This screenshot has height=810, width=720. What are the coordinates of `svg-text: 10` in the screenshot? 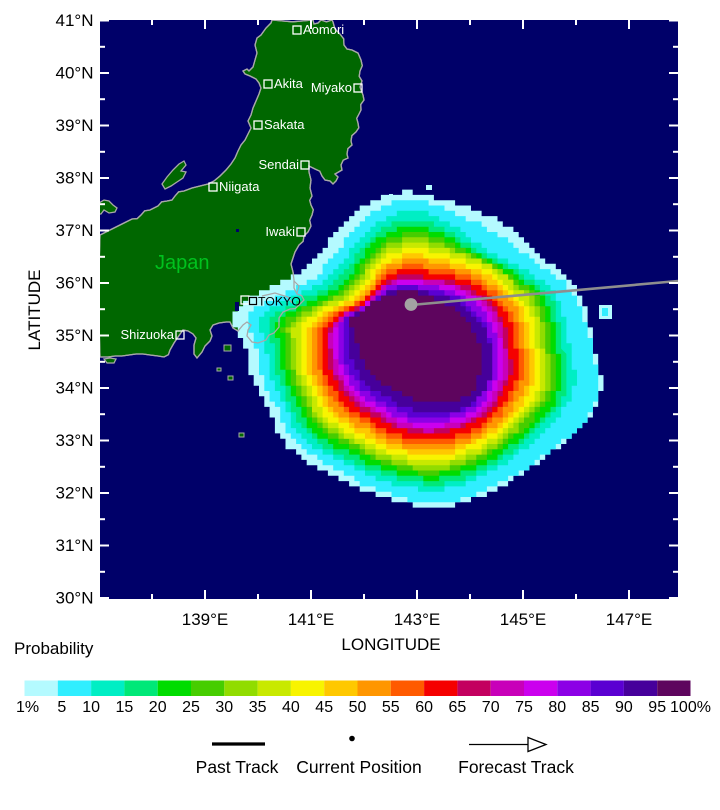 It's located at (91, 707).